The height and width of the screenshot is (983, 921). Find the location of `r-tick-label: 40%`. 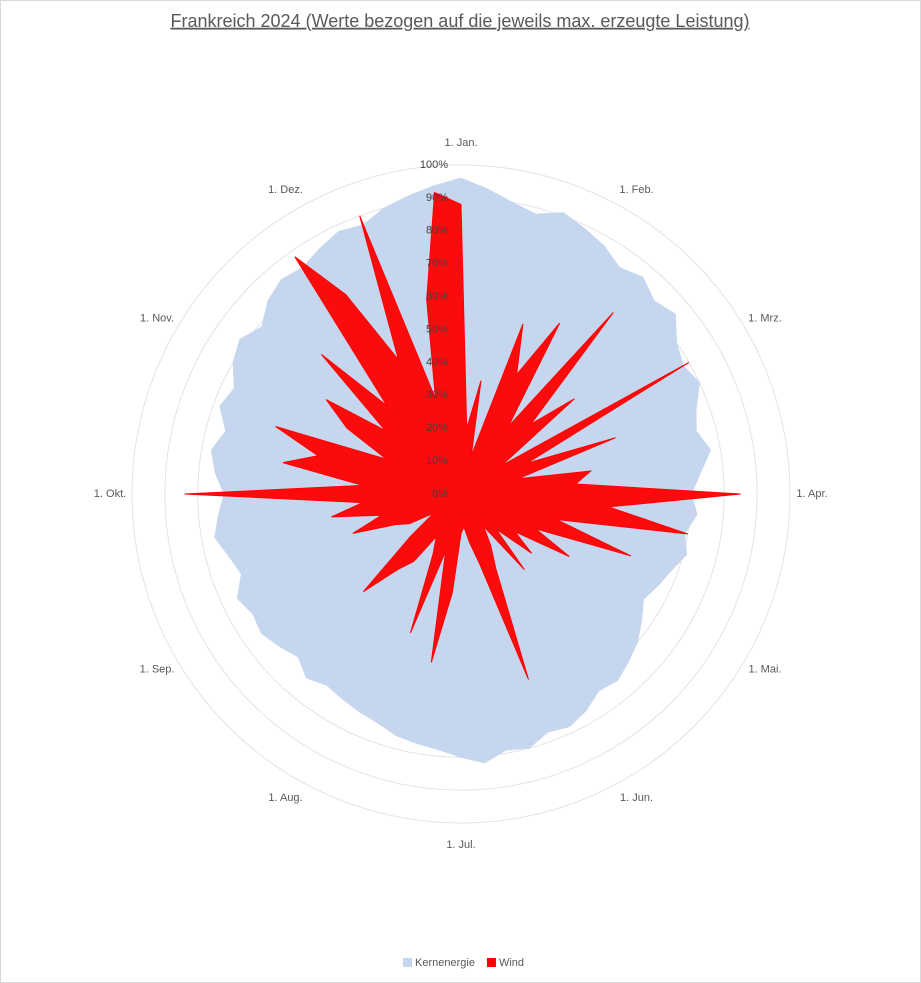

r-tick-label: 40% is located at coordinates (437, 362).